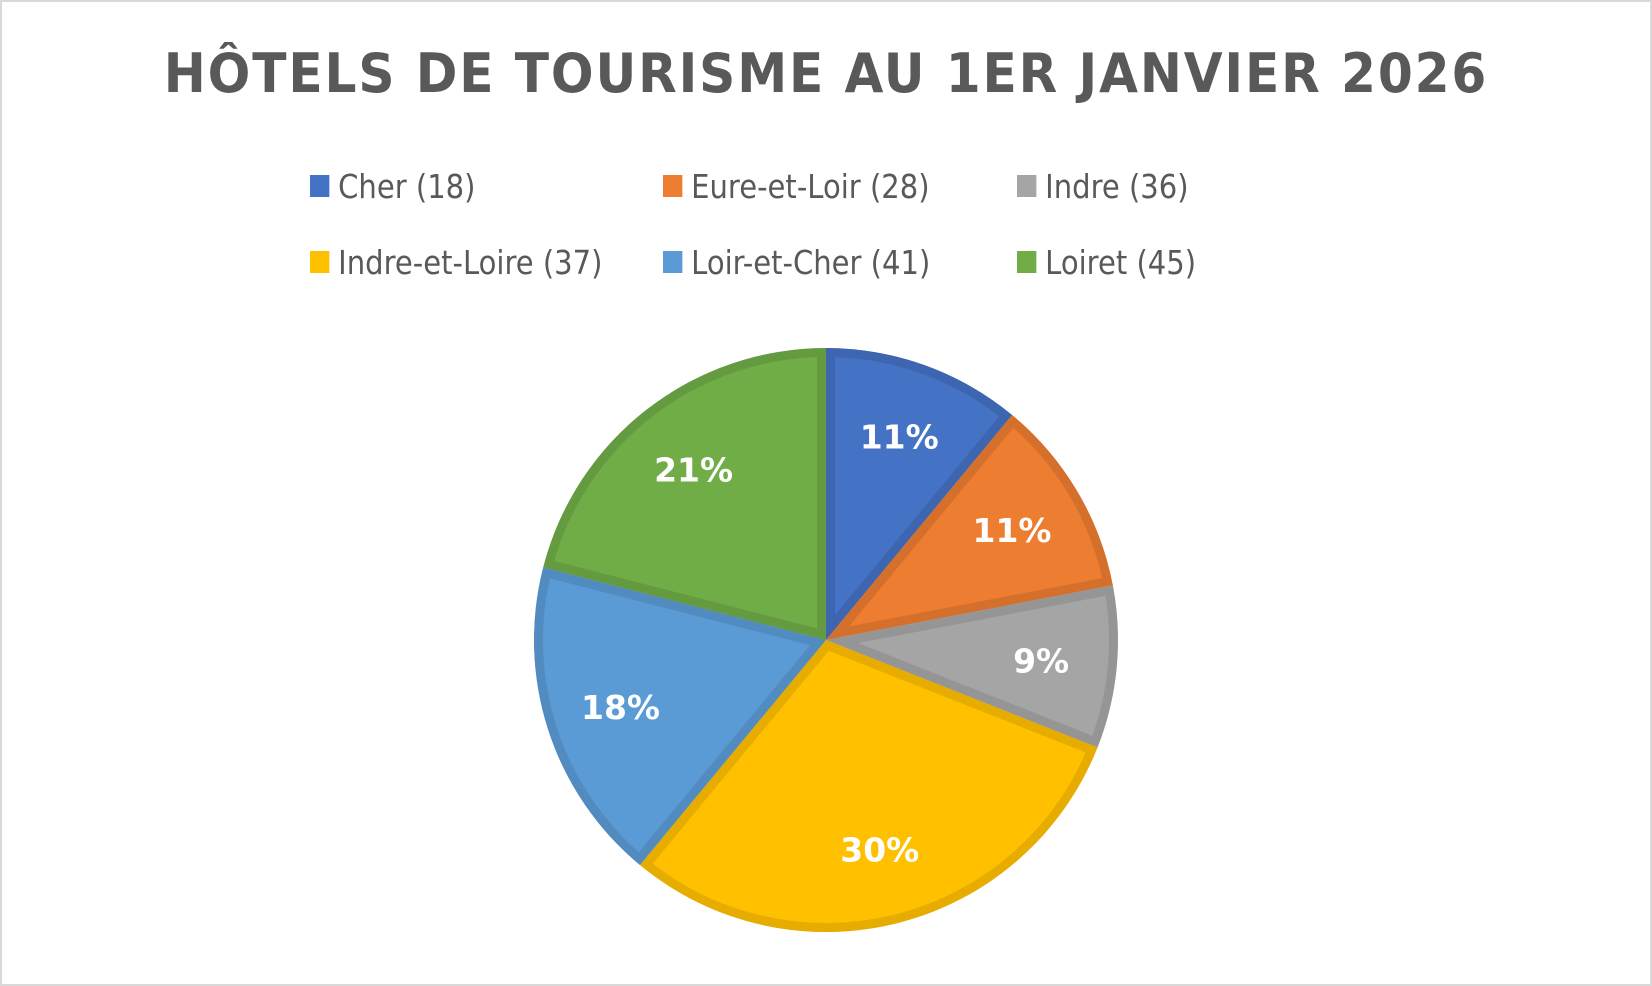 The height and width of the screenshot is (986, 1652). Describe the element at coordinates (919, 494) in the screenshot. I see `pie-slice-cher` at that location.